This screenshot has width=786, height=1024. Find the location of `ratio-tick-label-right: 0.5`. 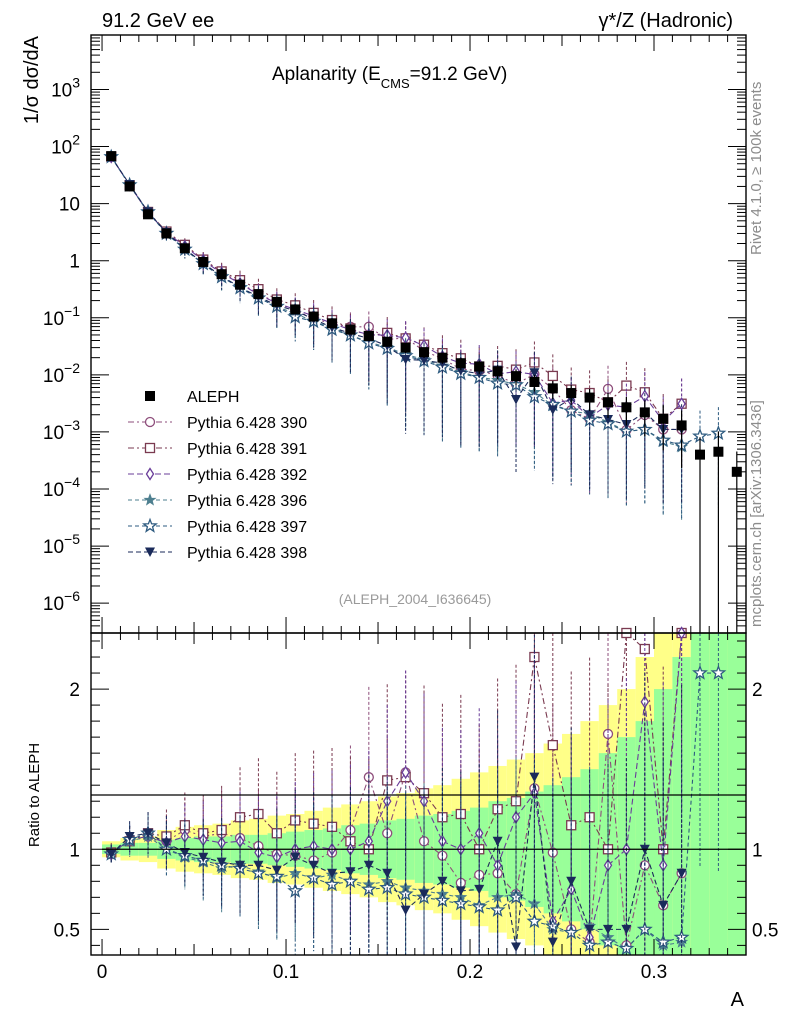

ratio-tick-label-right: 0.5 is located at coordinates (765, 930).